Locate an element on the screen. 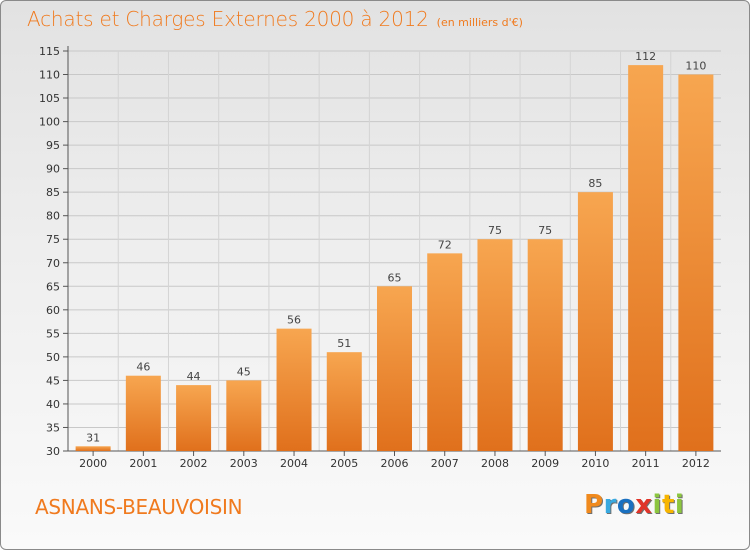 The width and height of the screenshot is (750, 550). bar-2001 is located at coordinates (143, 413).